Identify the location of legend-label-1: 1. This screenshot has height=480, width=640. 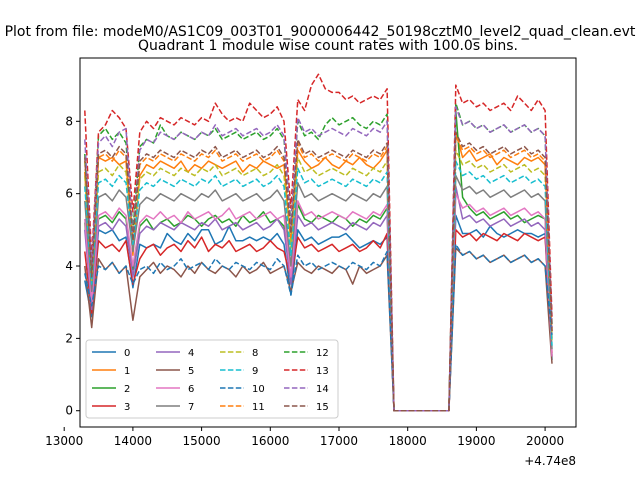
(127, 371).